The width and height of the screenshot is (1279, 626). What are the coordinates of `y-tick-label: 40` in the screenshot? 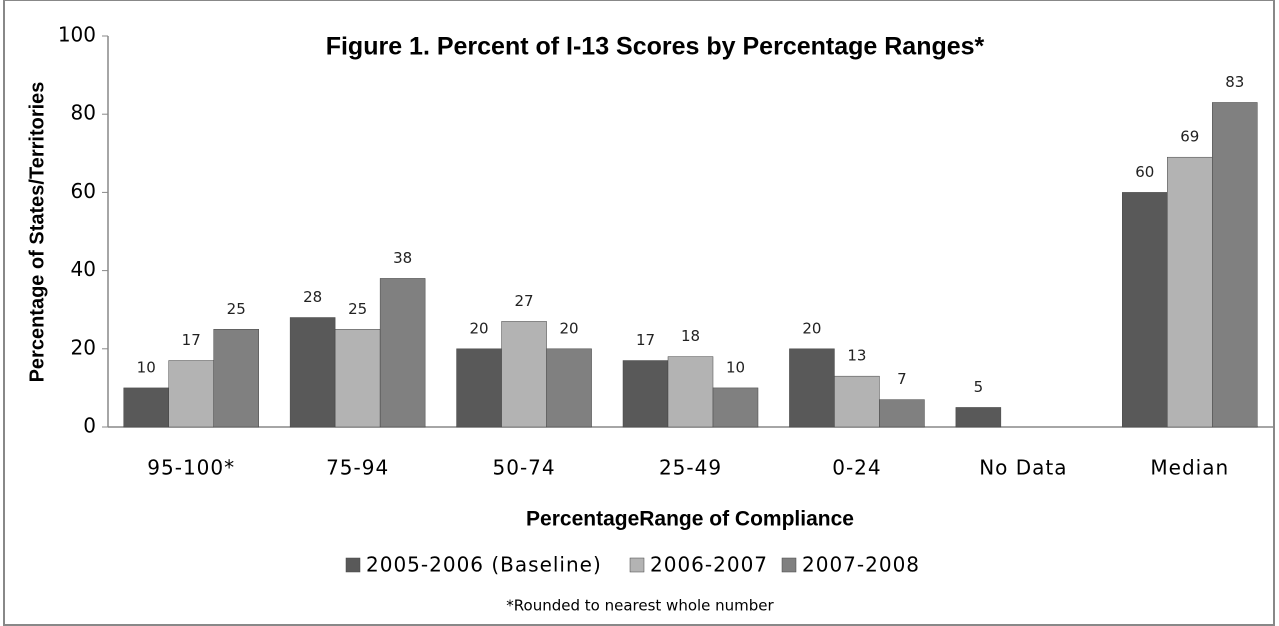 It's located at (83, 269).